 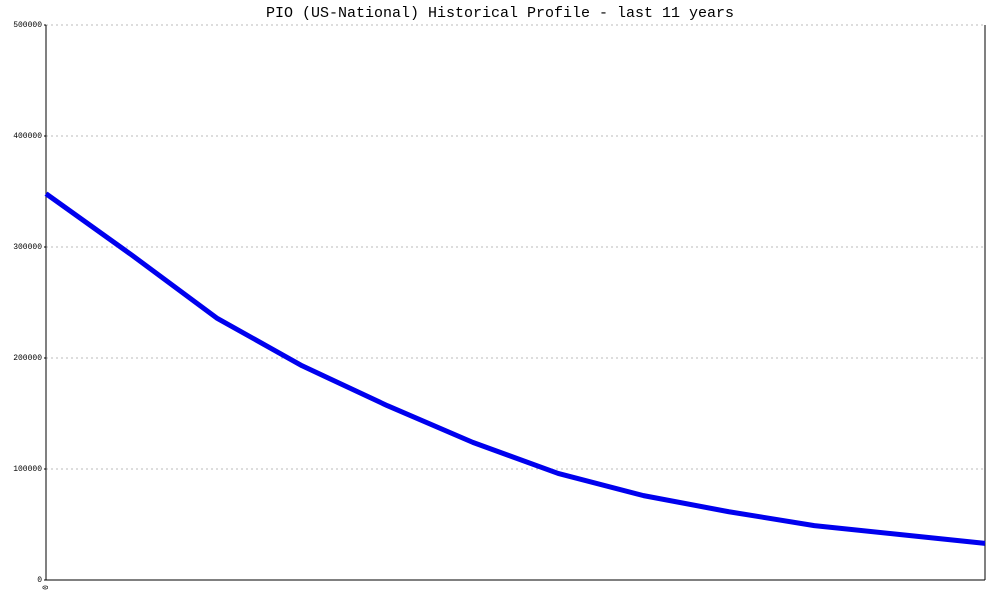 I want to click on y-tick-label: 0, so click(x=39, y=580).